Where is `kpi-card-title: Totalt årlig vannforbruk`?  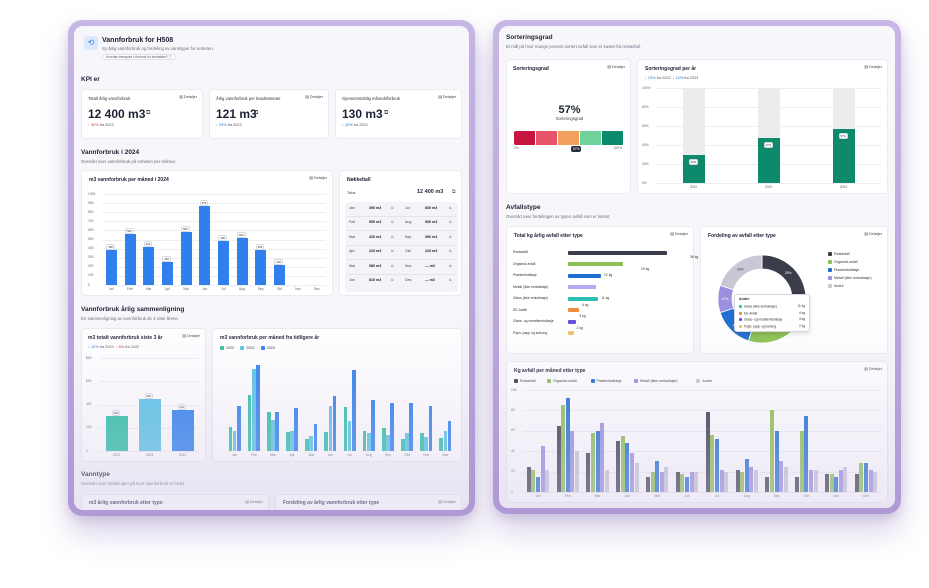
kpi-card-title: Totalt årlig vannforbruk is located at coordinates (109, 98).